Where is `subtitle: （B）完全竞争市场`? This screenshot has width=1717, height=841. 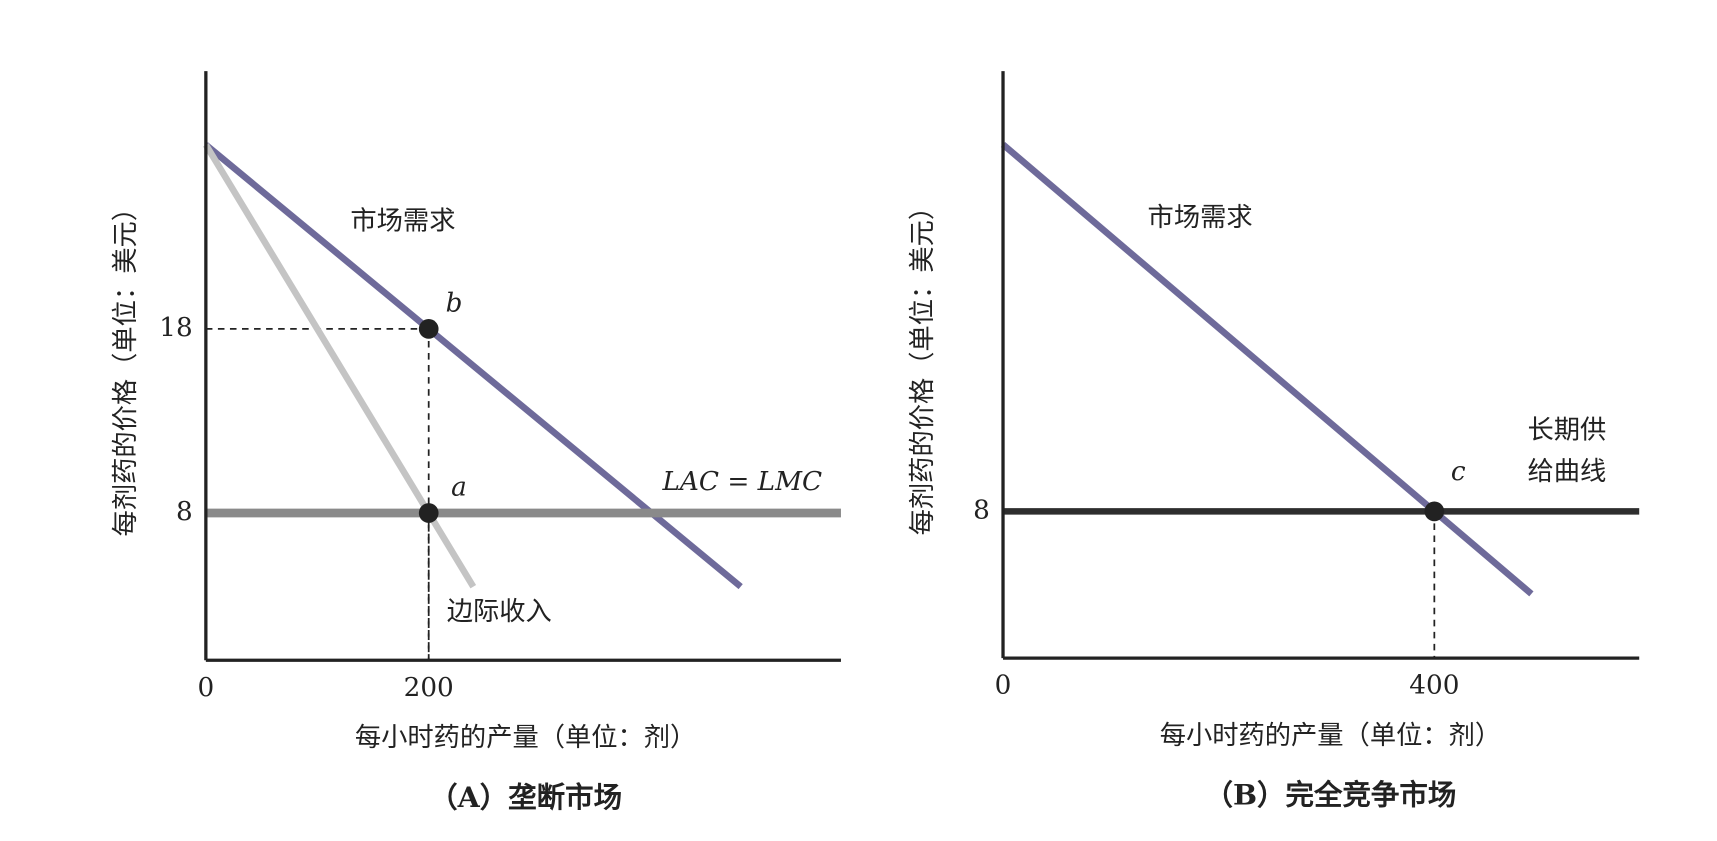
subtitle: （B）完全竞争市场 is located at coordinates (1331, 795).